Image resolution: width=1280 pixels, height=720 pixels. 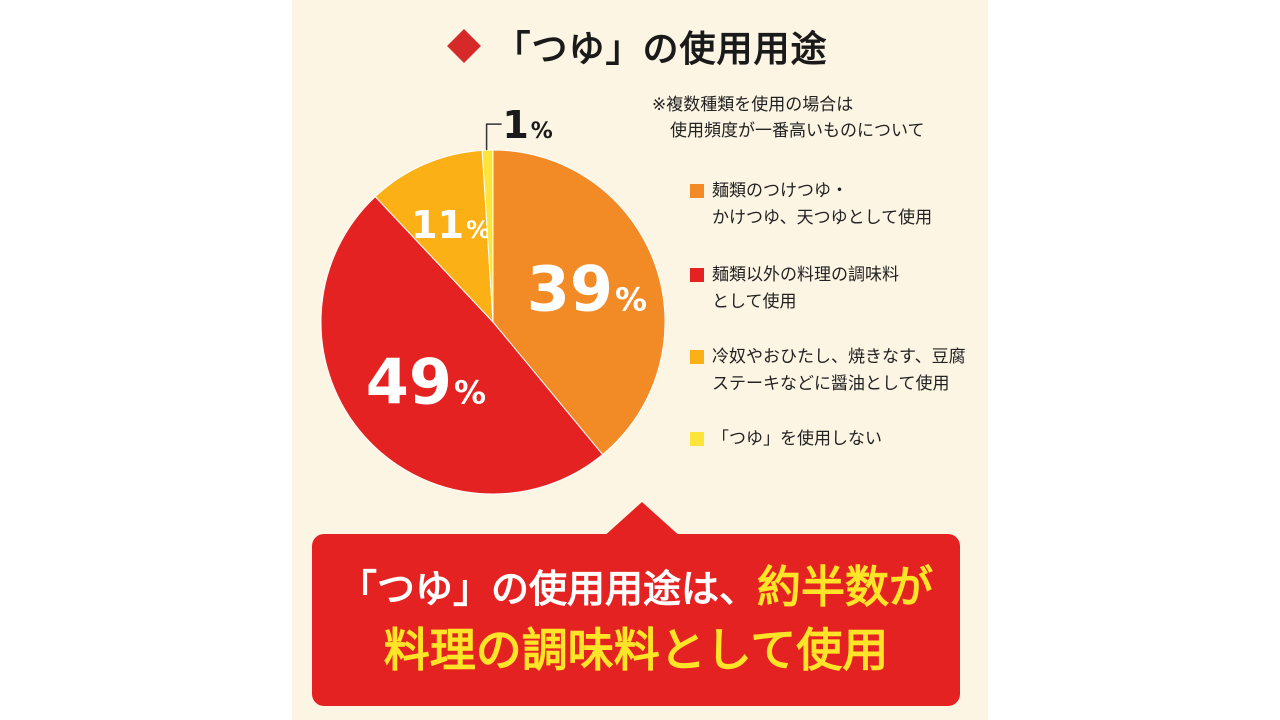 What do you see at coordinates (450, 225) in the screenshot?
I see `pie-label-soy: 11%` at bounding box center [450, 225].